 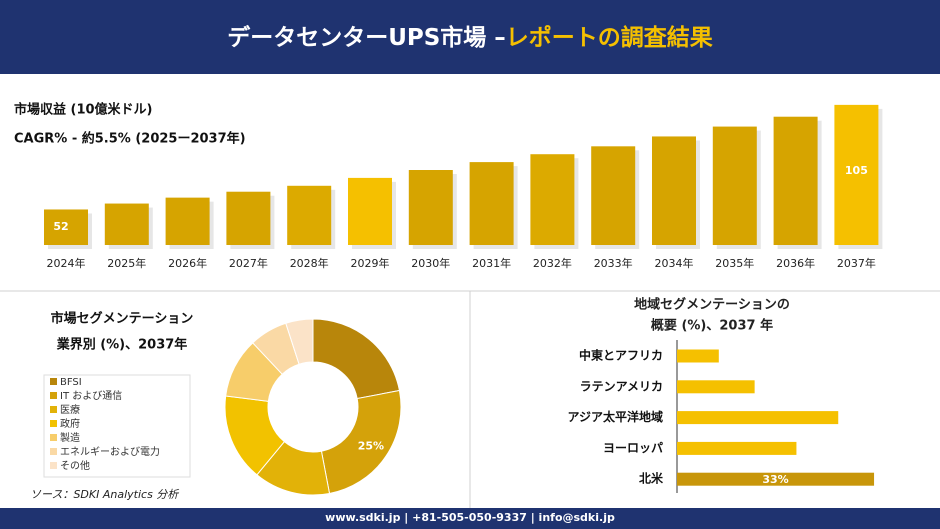 What do you see at coordinates (734, 263) in the screenshot?
I see `x-tick-label: 2035年` at bounding box center [734, 263].